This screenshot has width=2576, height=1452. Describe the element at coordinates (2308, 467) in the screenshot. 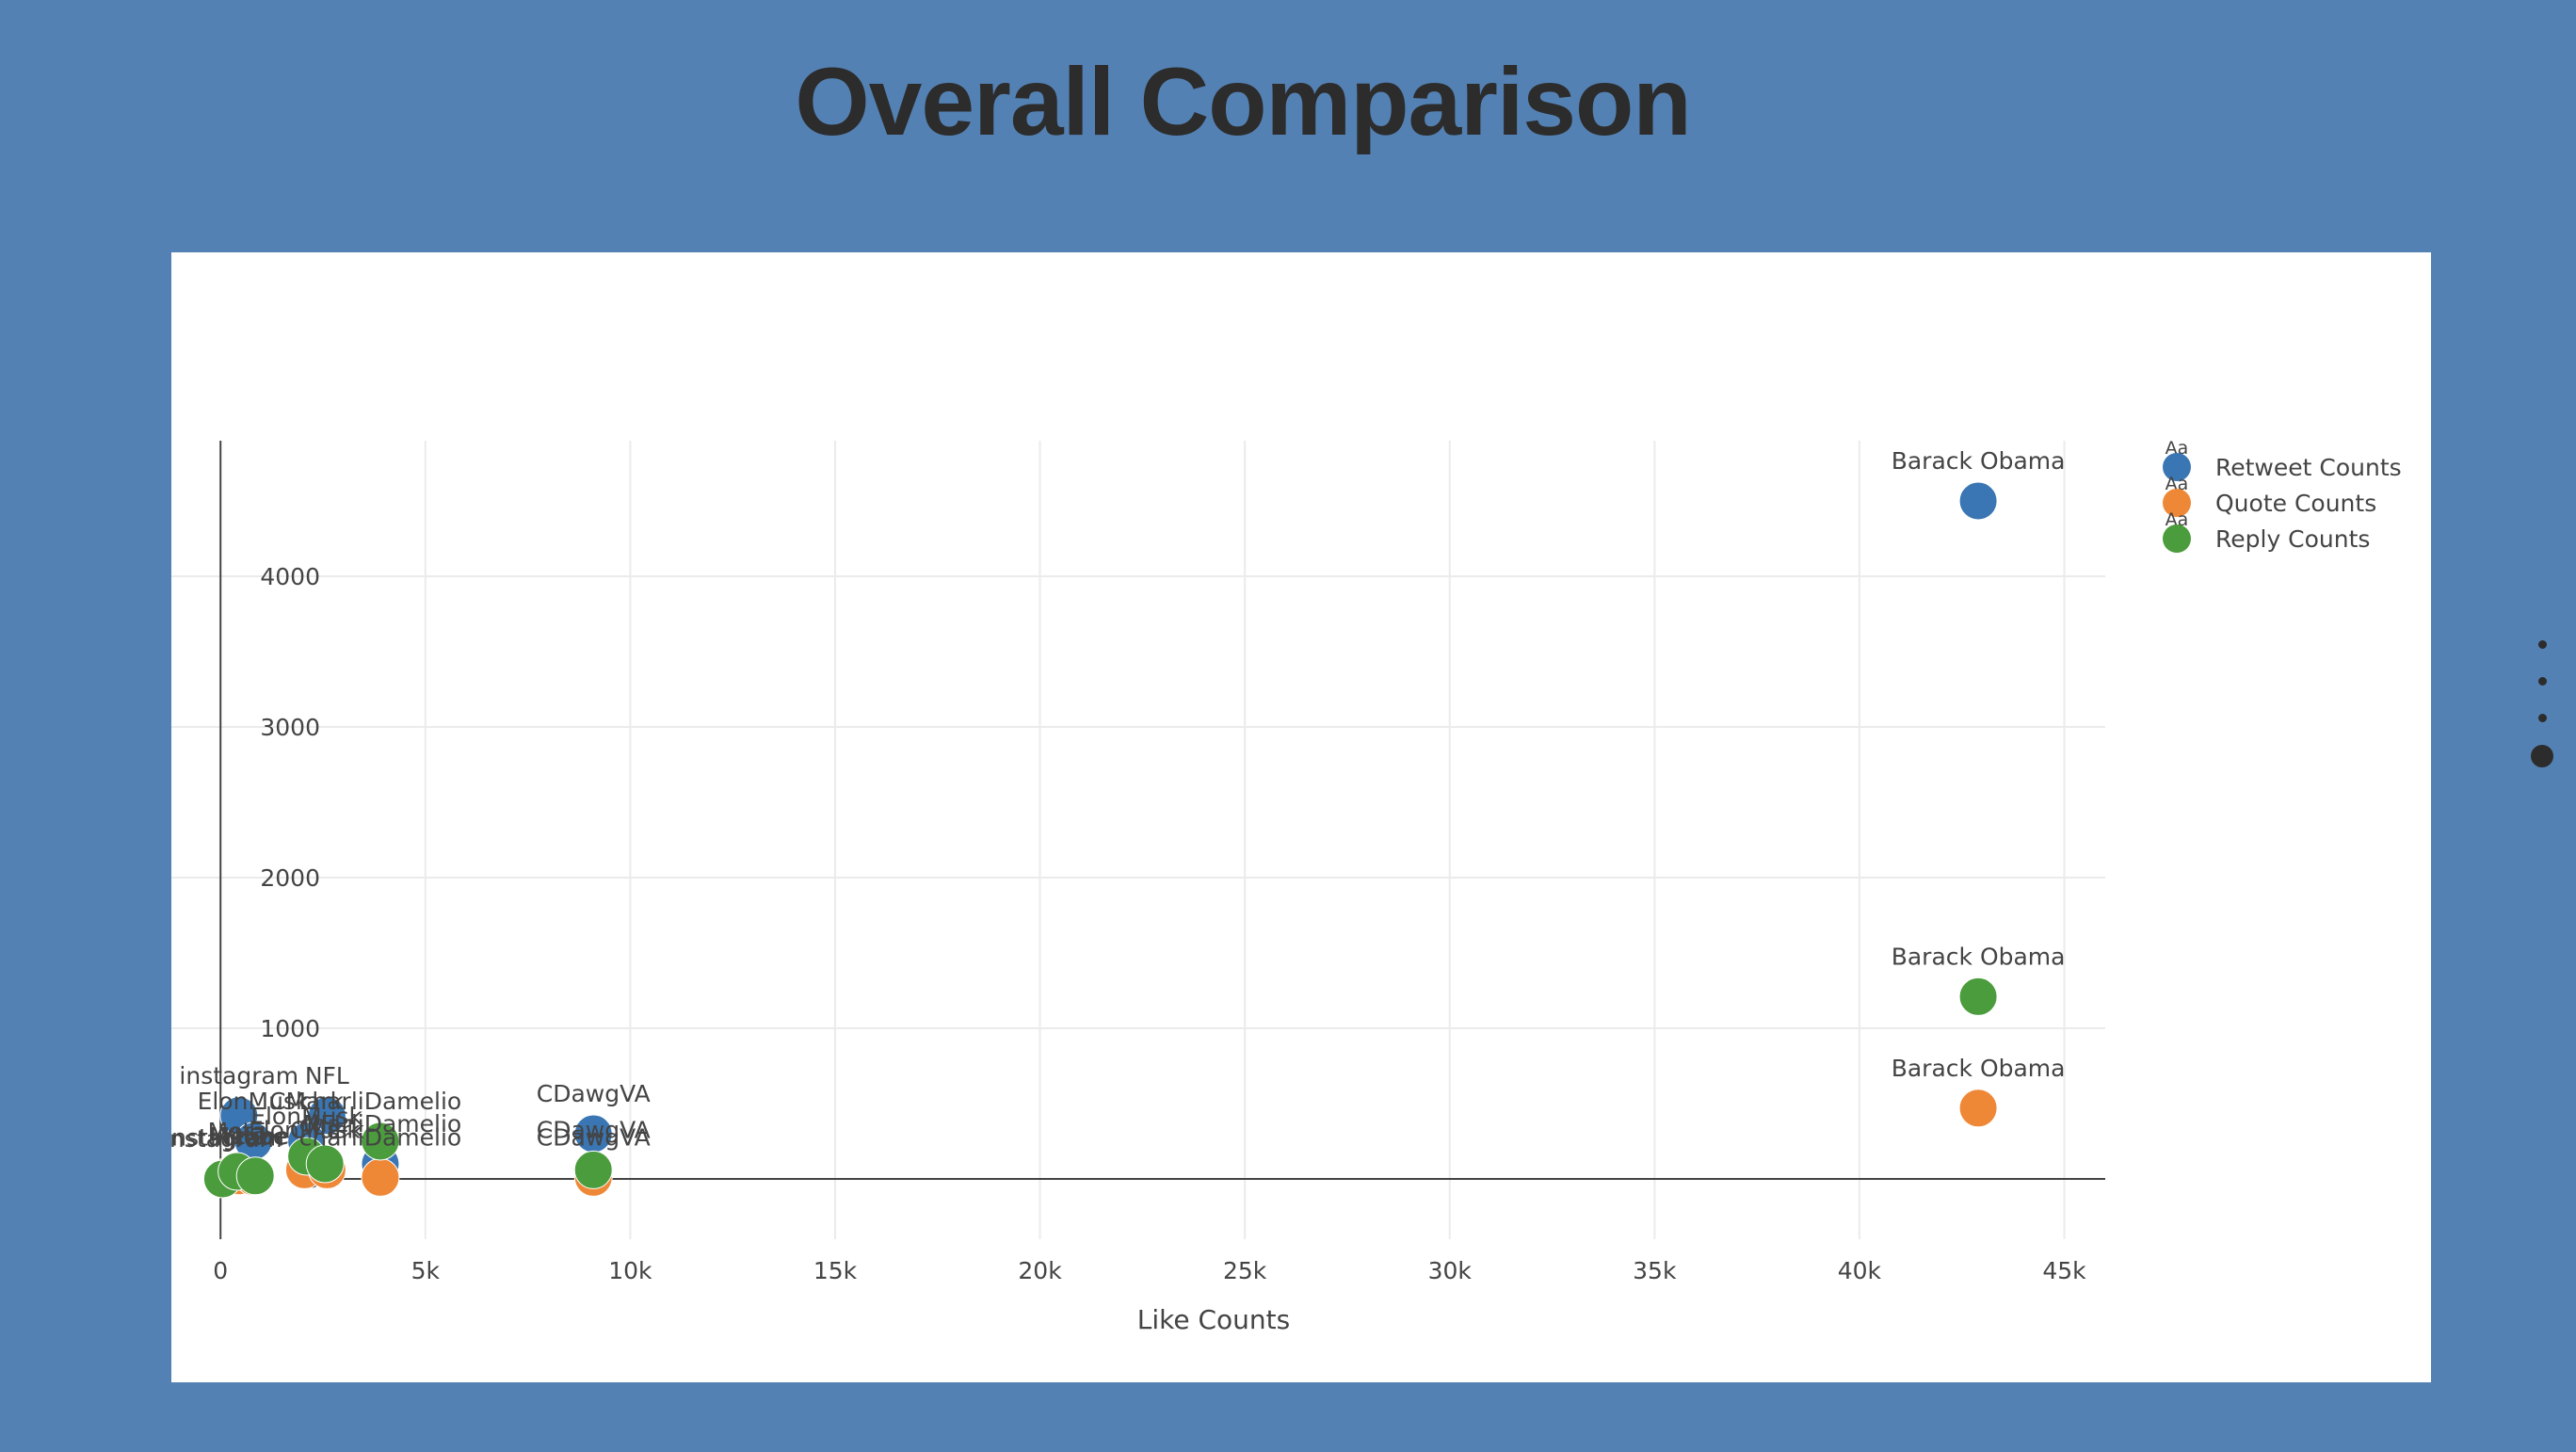

I see `legend-label: Retweet Counts` at that location.